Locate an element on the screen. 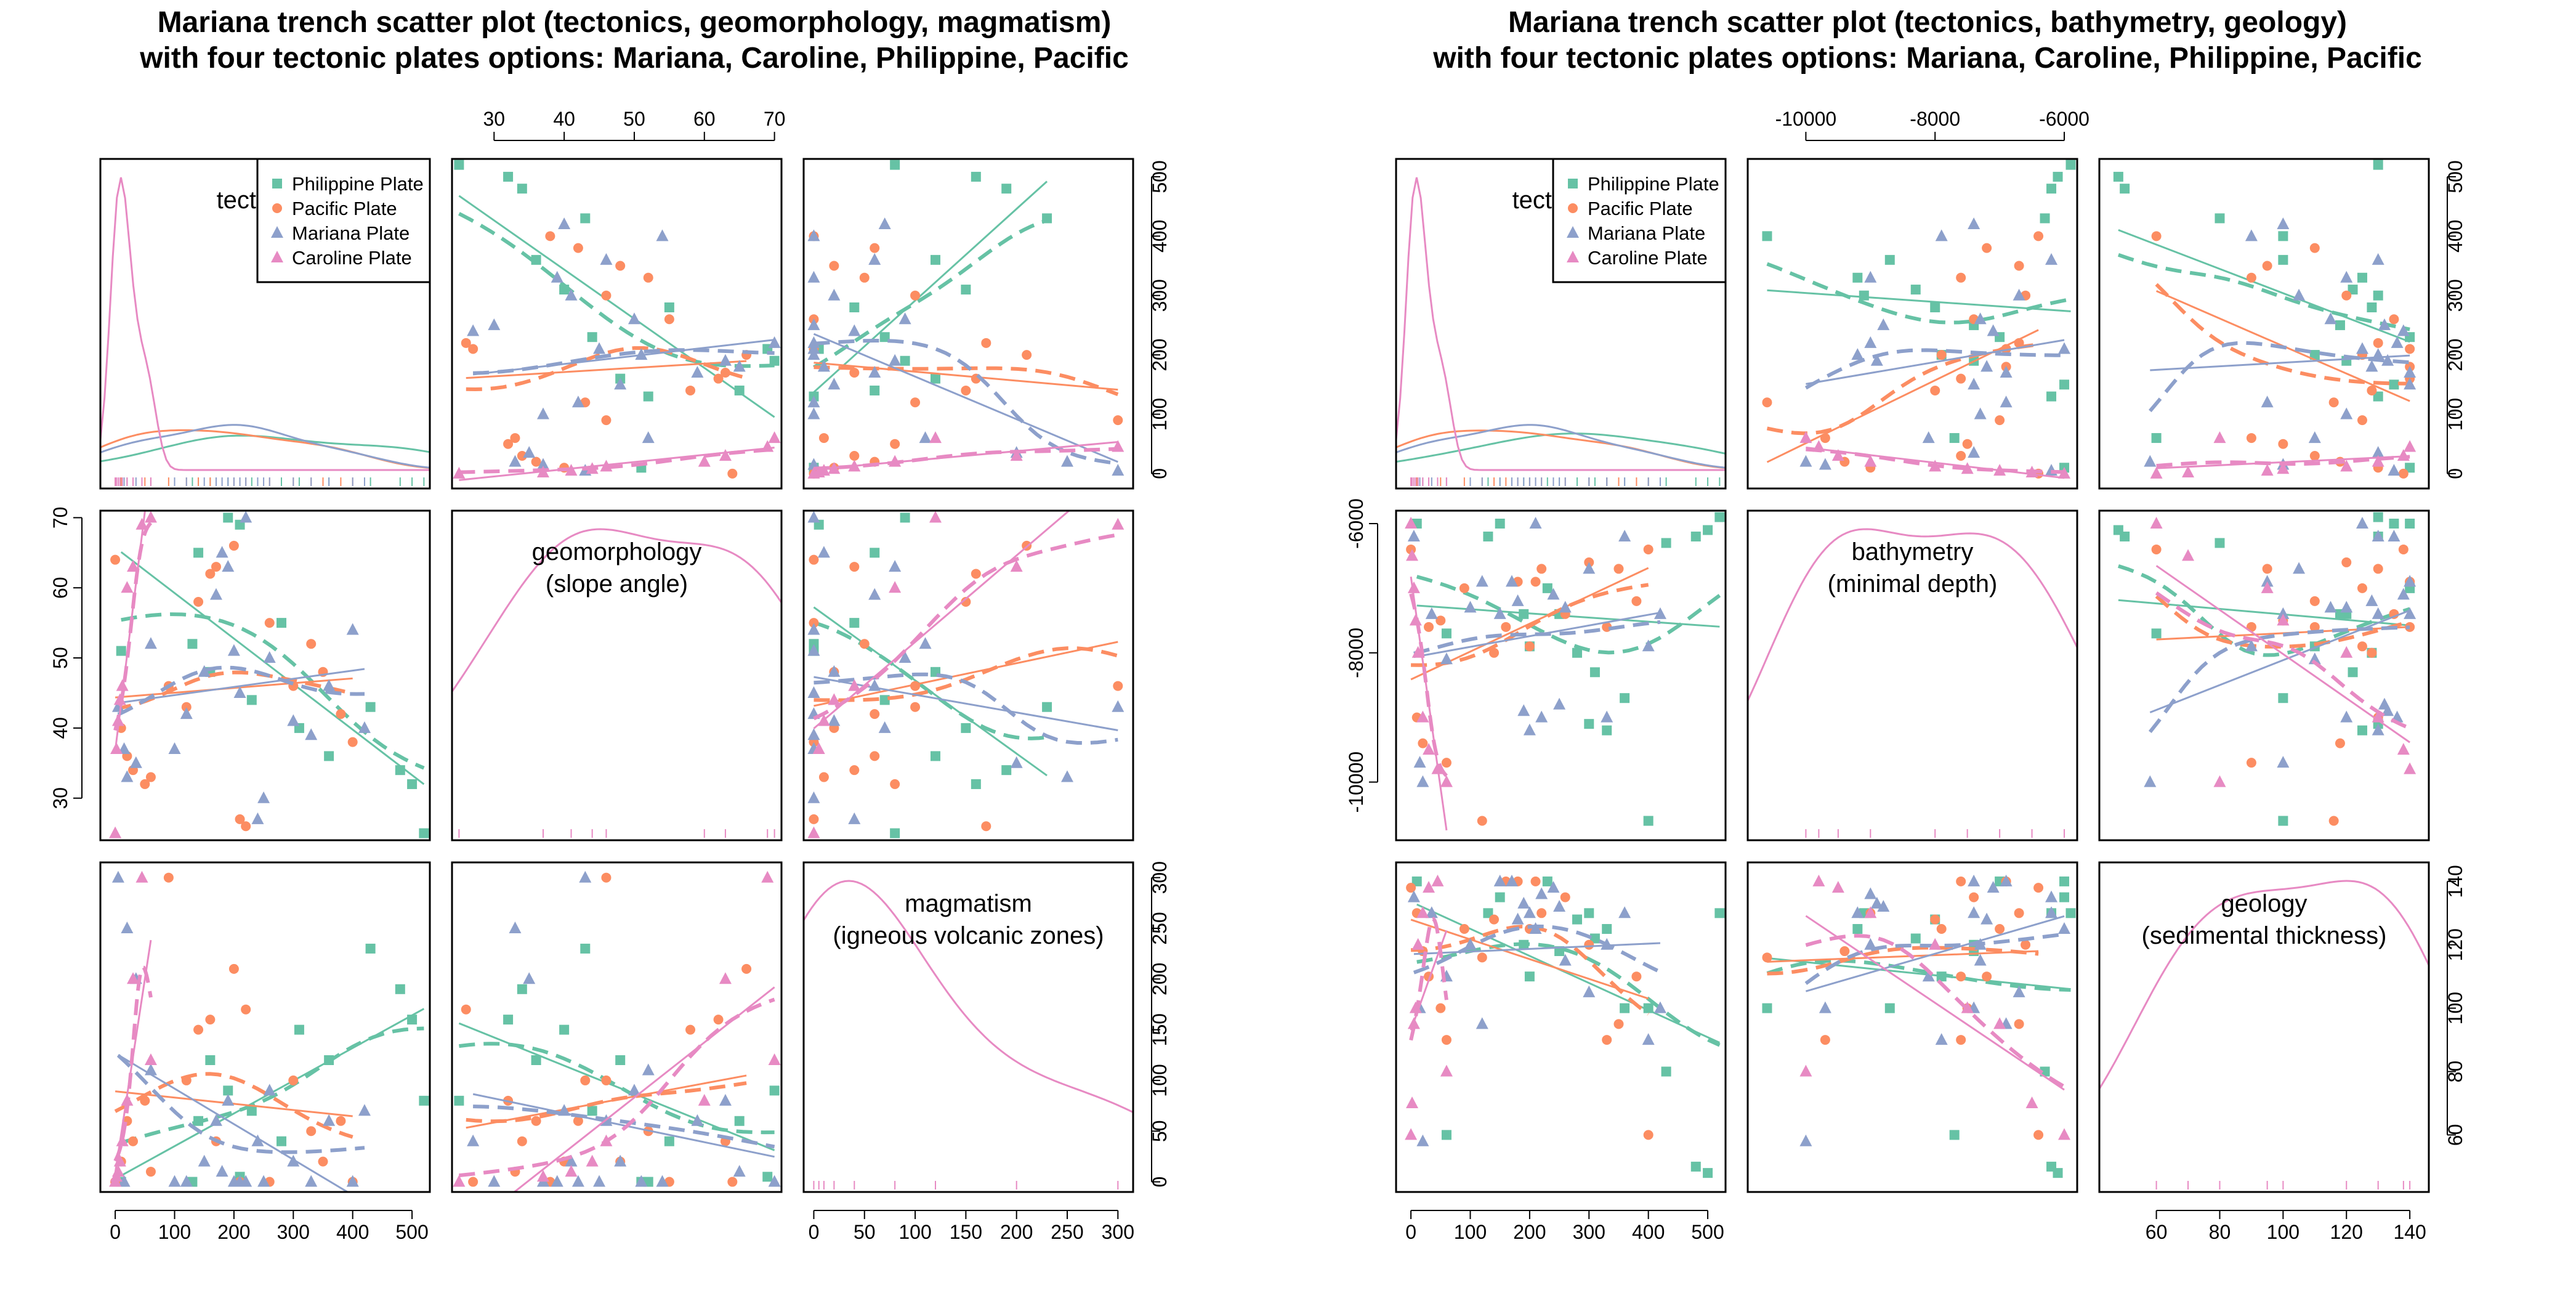 Image resolution: width=2576 pixels, height=1293 pixels. tick-label: 100 is located at coordinates (1470, 1232).